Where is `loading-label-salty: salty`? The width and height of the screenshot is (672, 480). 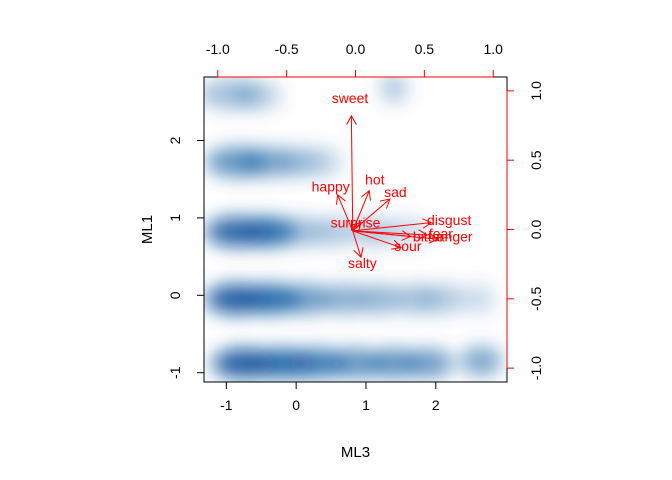 loading-label-salty: salty is located at coordinates (362, 263).